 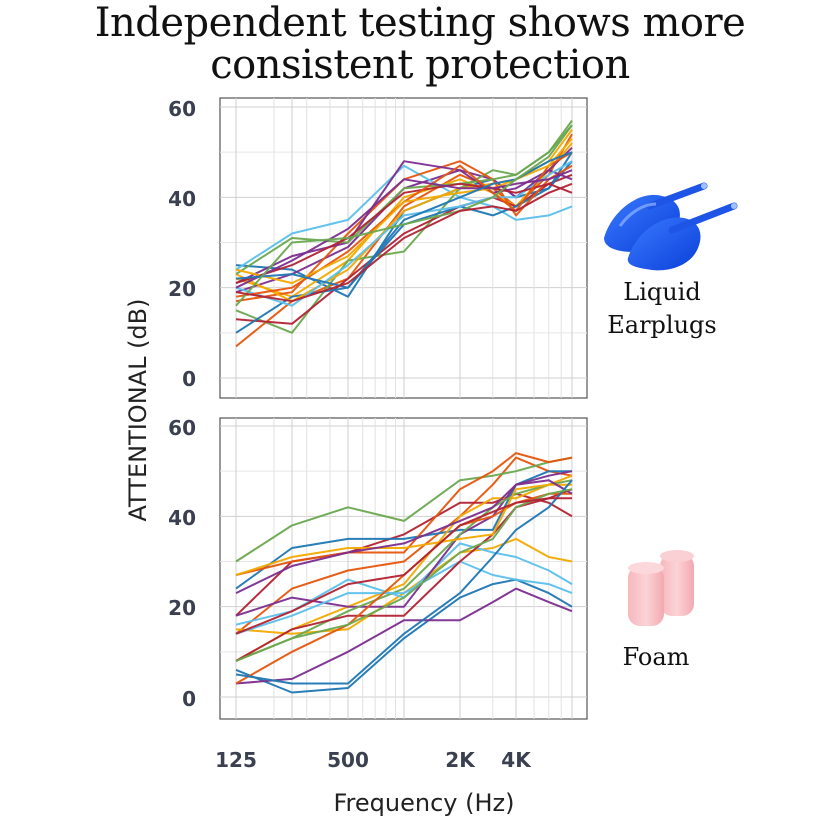 I want to click on y-axis-label: ATTENTIONAL (dB), so click(x=138, y=410).